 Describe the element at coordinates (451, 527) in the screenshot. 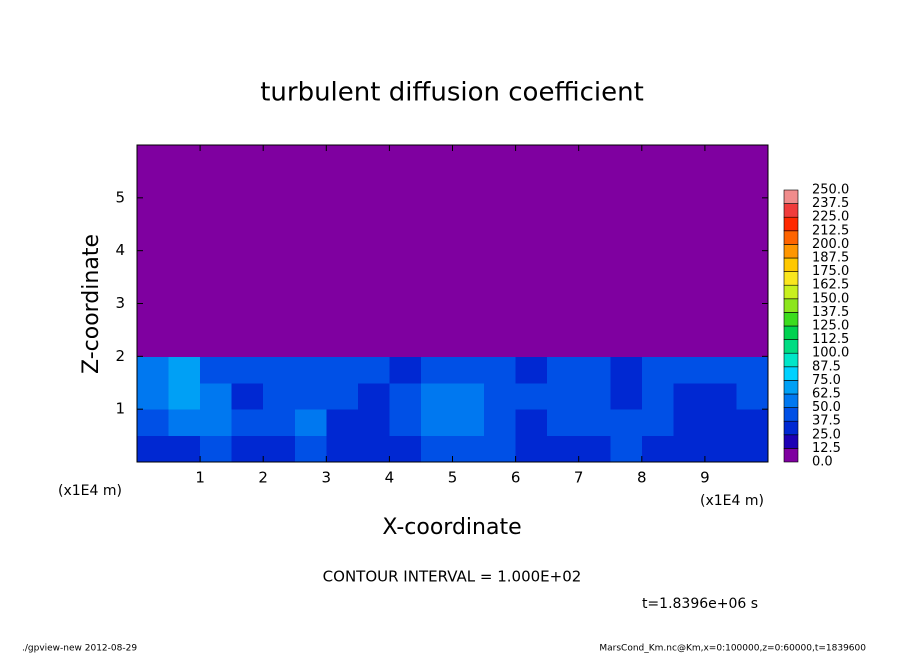

I see `x-axis-label: X-coordinate` at that location.